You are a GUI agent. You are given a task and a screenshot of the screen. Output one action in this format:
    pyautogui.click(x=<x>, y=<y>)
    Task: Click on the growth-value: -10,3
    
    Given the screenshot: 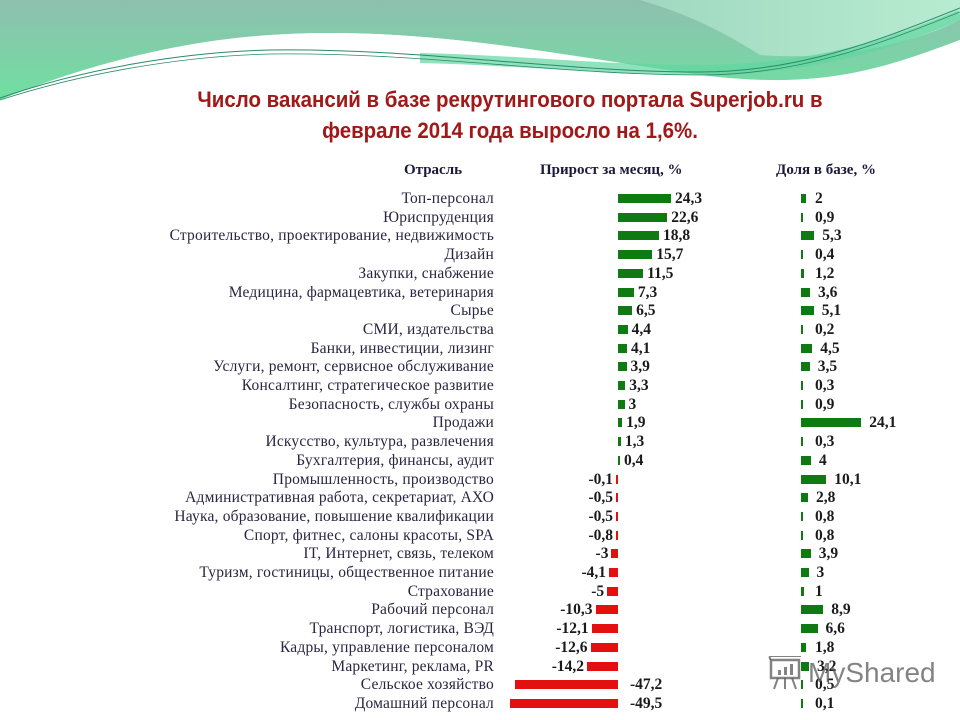 What is the action you would take?
    pyautogui.click(x=576, y=610)
    